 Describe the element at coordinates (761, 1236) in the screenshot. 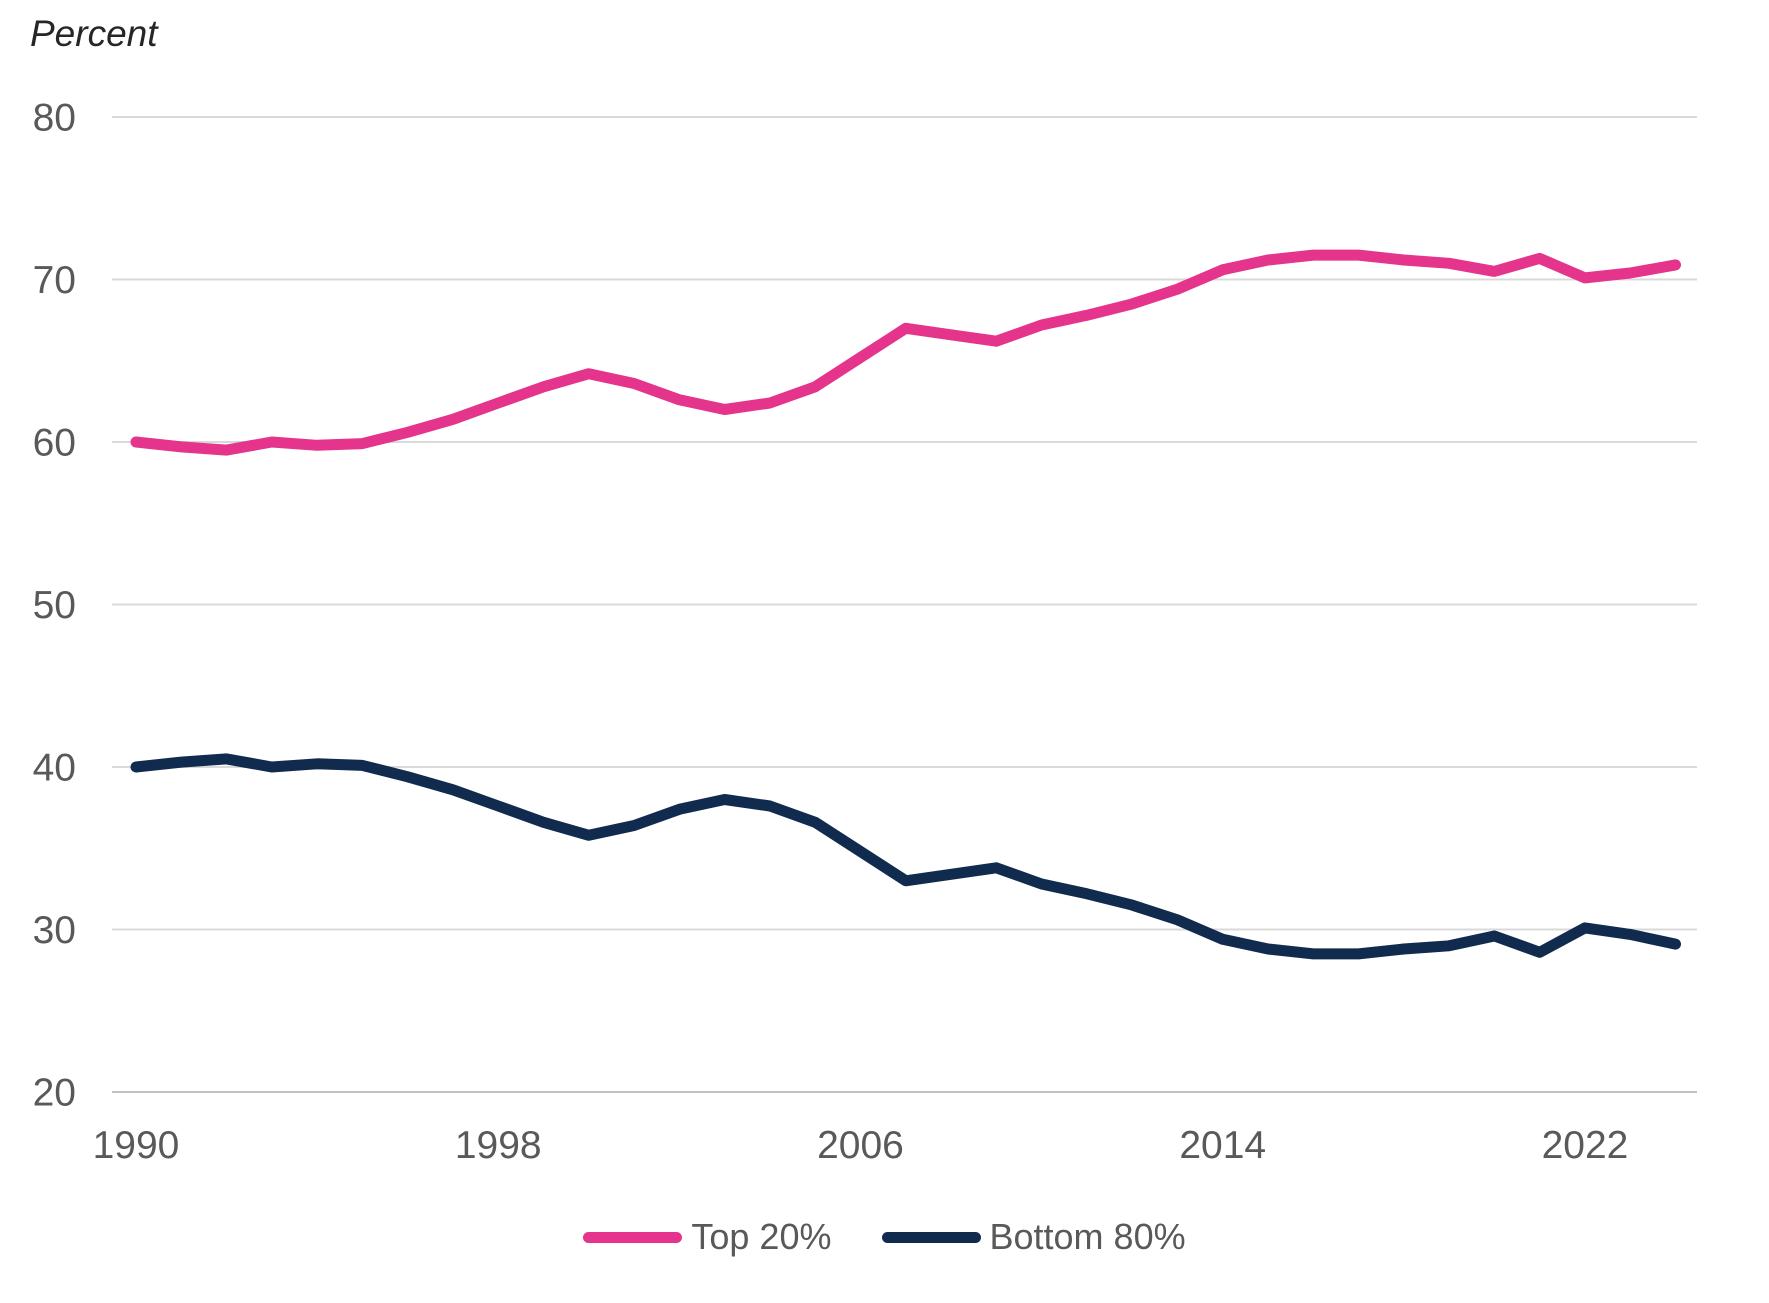

I see `legend-label-top-20: Top 20%` at that location.